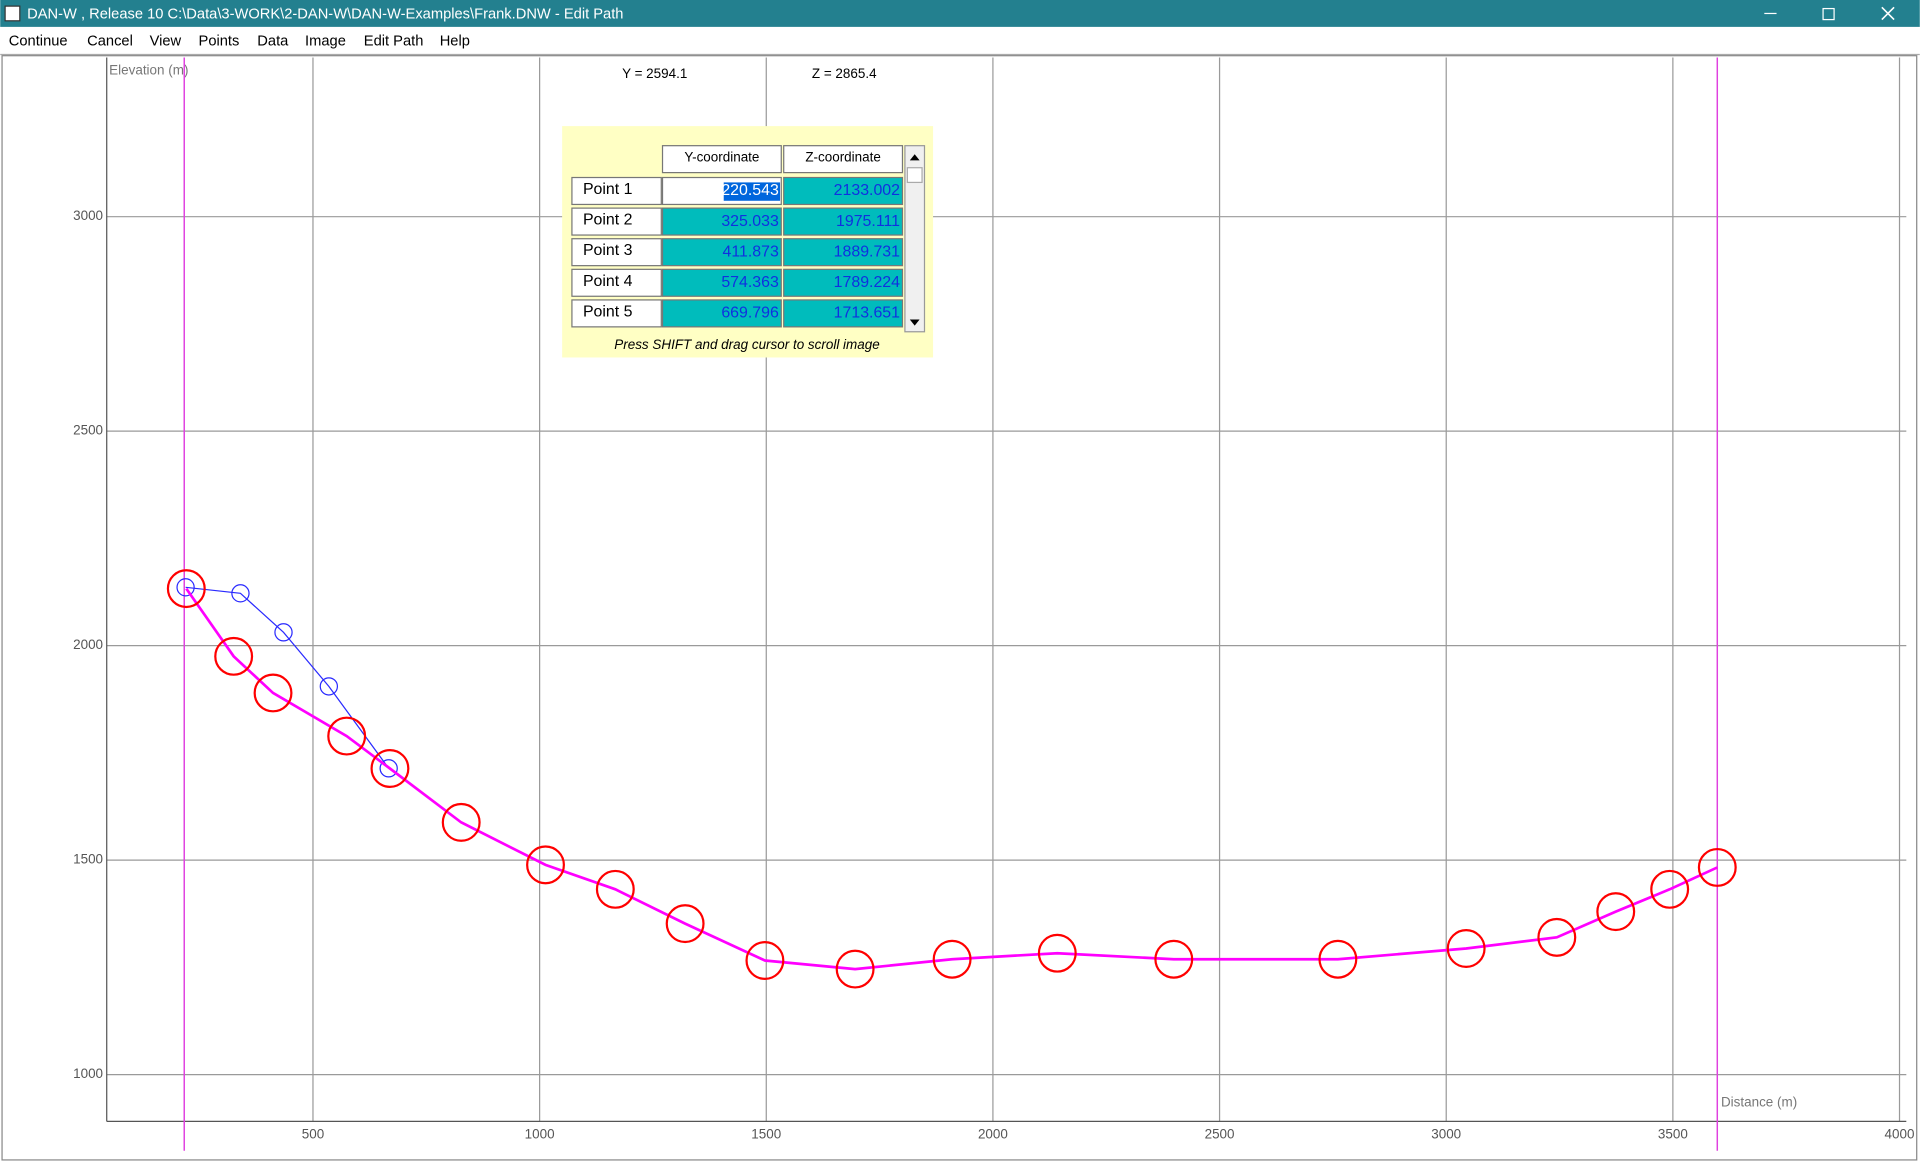 This screenshot has height=1168, width=1920. Describe the element at coordinates (867, 251) in the screenshot. I see `cell-value: 1889.731` at that location.